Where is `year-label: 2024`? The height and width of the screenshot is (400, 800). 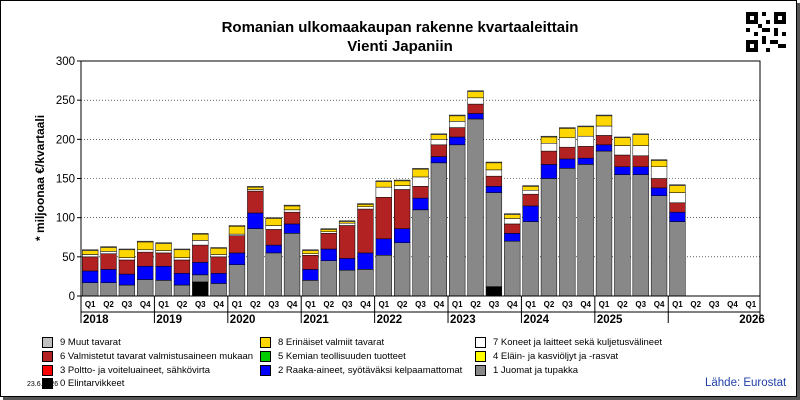 year-label: 2024 is located at coordinates (536, 320).